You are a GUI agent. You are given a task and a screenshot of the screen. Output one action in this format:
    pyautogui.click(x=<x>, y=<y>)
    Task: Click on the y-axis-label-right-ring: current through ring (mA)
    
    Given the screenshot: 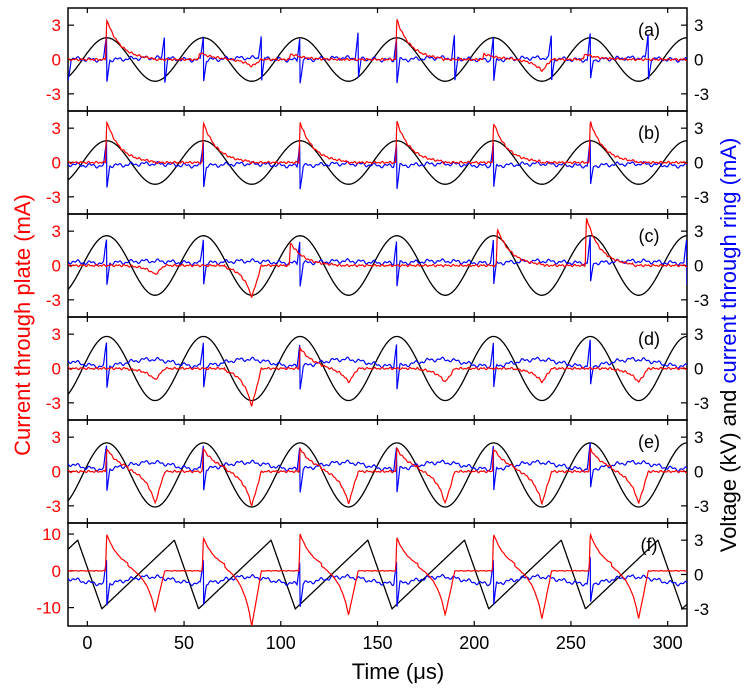 What is the action you would take?
    pyautogui.click(x=728, y=261)
    